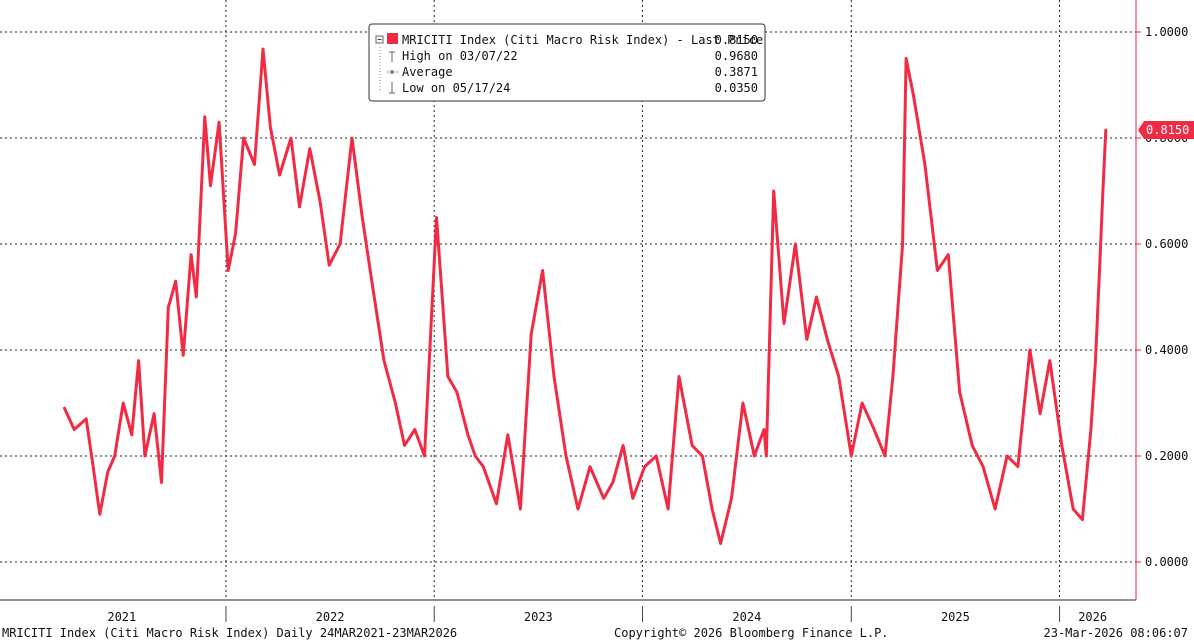 This screenshot has width=1194, height=643. I want to click on y-tick-label: 0.4000, so click(1166, 350).